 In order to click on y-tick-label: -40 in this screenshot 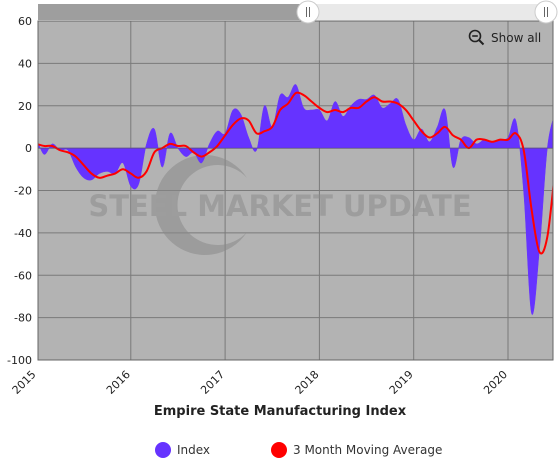, I will do `click(23, 233)`.